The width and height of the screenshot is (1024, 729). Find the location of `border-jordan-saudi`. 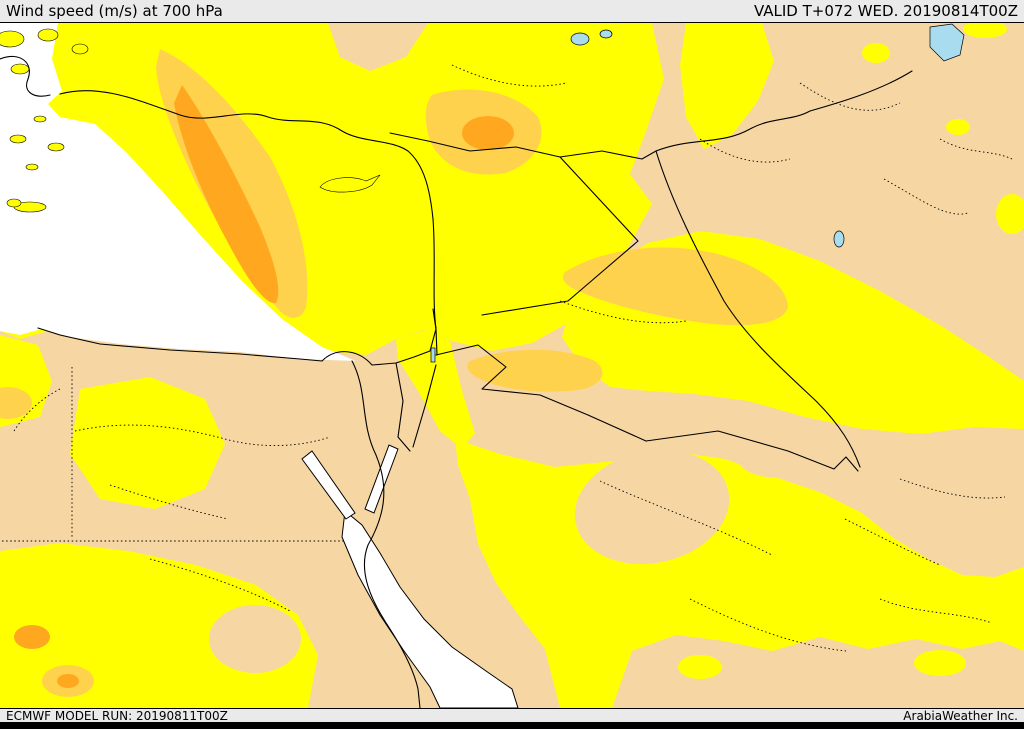

border-jordan-saudi is located at coordinates (541, 393).